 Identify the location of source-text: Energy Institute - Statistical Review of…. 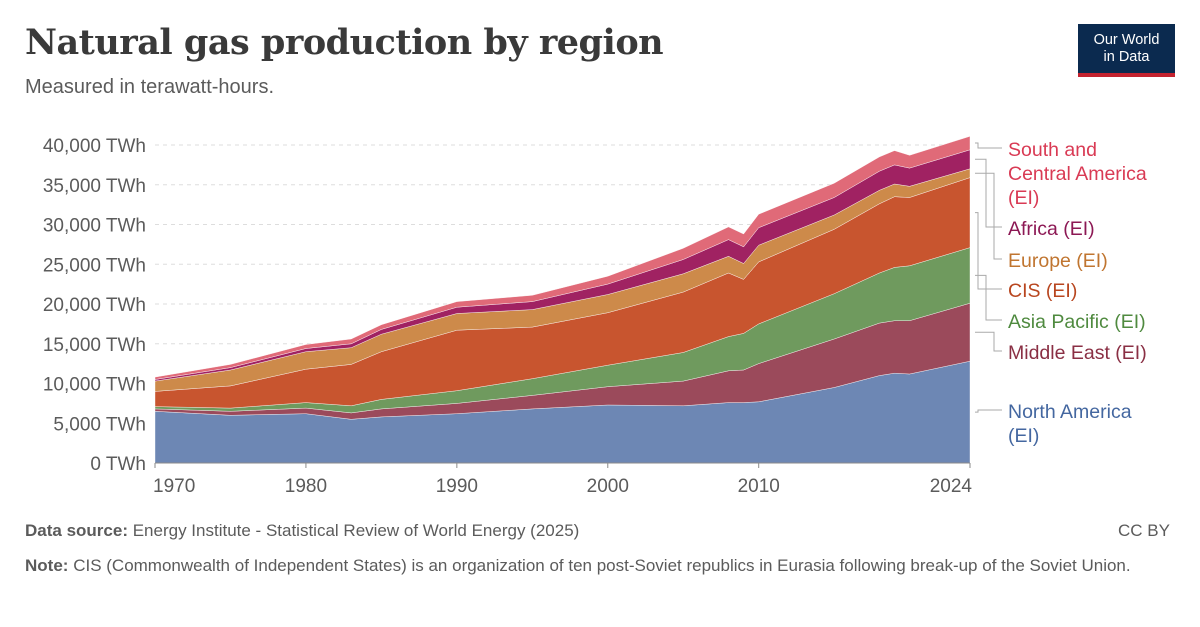
(356, 530).